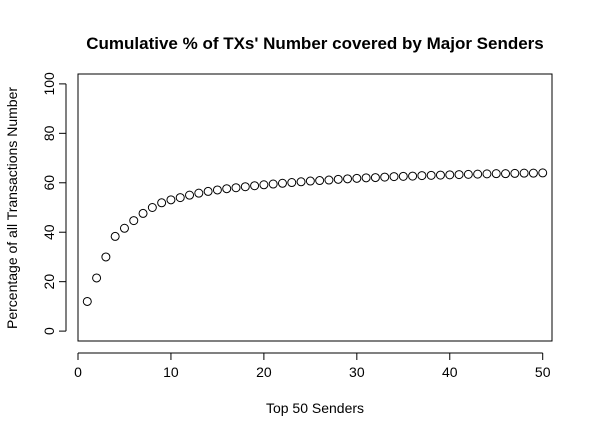 The image size is (593, 438). I want to click on y-tick-label: 60, so click(49, 183).